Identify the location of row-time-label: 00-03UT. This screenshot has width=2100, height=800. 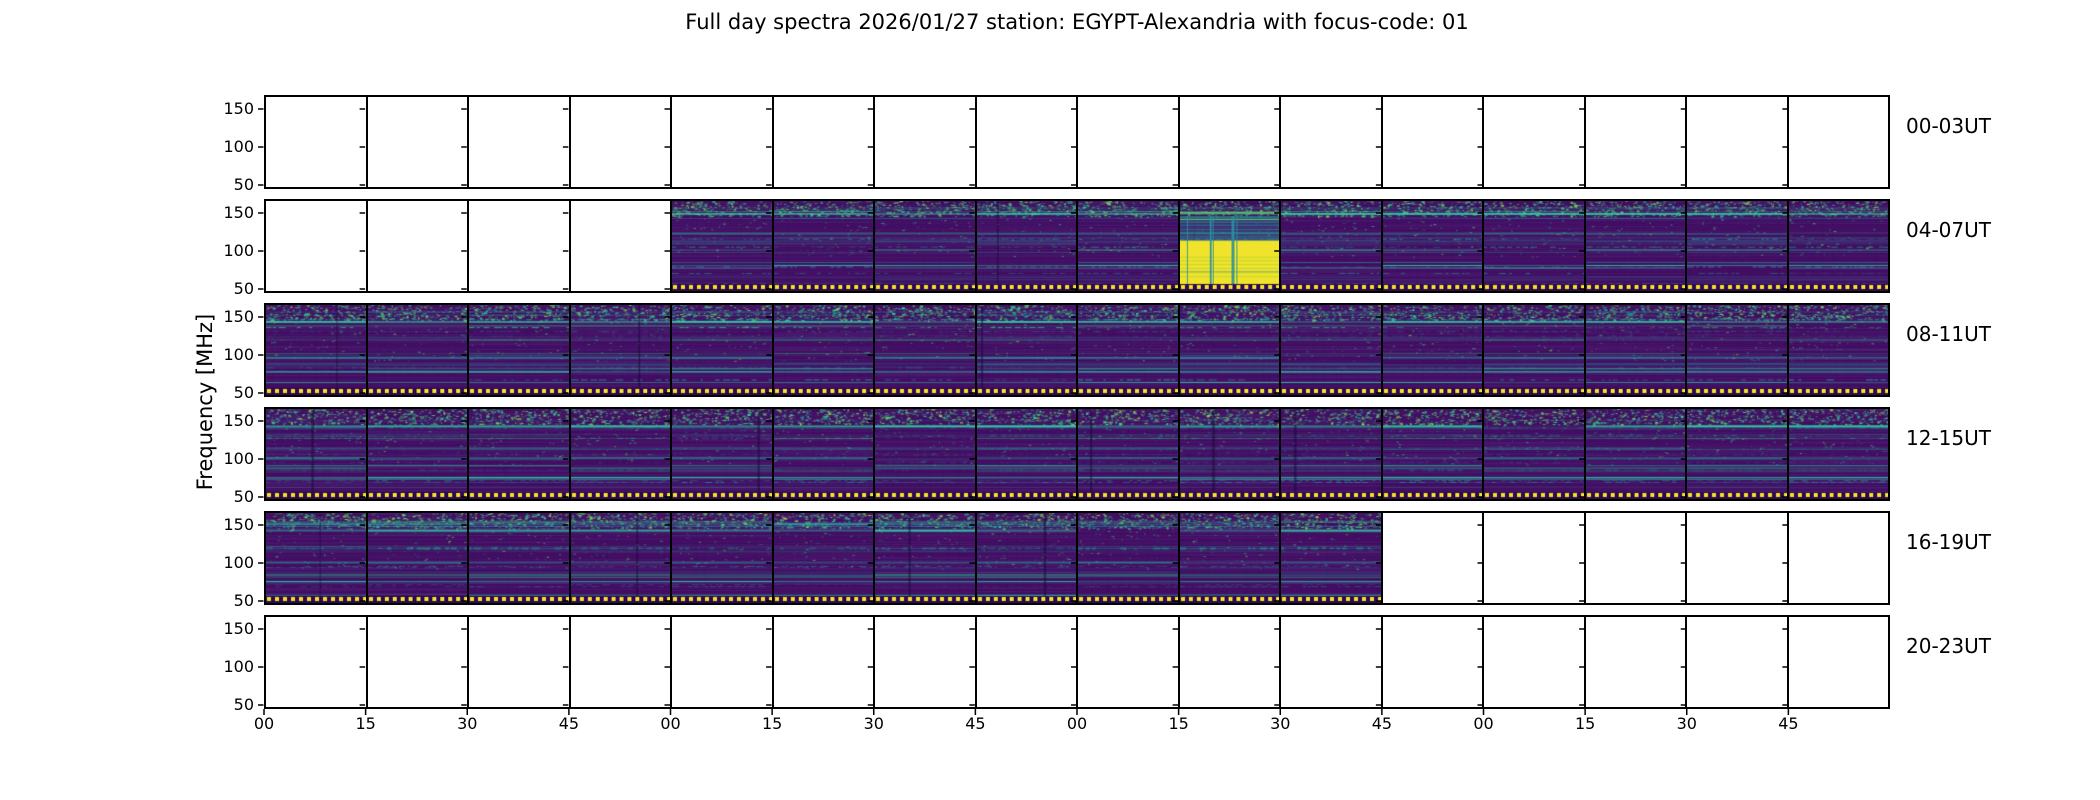
(1948, 126).